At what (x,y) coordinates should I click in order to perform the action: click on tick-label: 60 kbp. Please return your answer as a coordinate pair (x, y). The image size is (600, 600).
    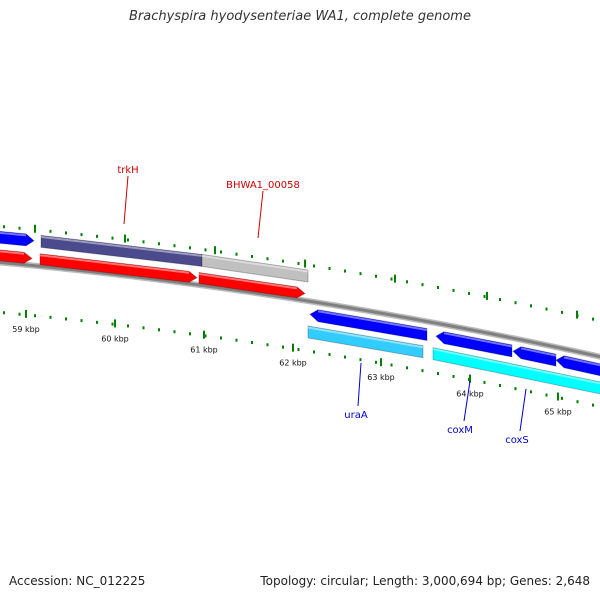
    Looking at the image, I should click on (115, 338).